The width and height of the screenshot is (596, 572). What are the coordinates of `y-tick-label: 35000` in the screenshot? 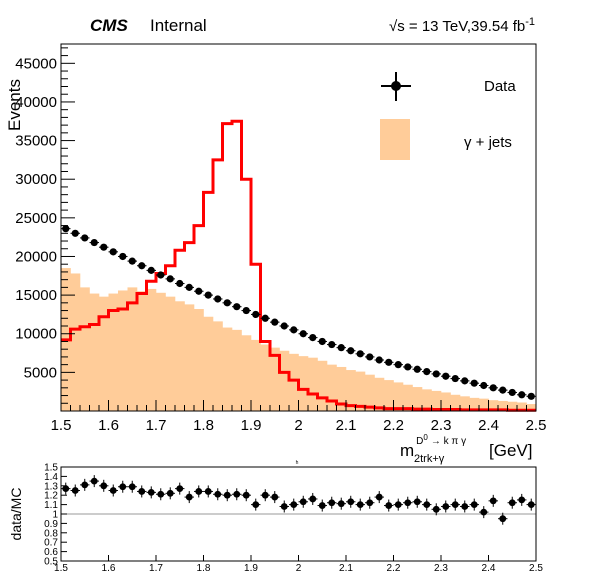 It's located at (36, 141).